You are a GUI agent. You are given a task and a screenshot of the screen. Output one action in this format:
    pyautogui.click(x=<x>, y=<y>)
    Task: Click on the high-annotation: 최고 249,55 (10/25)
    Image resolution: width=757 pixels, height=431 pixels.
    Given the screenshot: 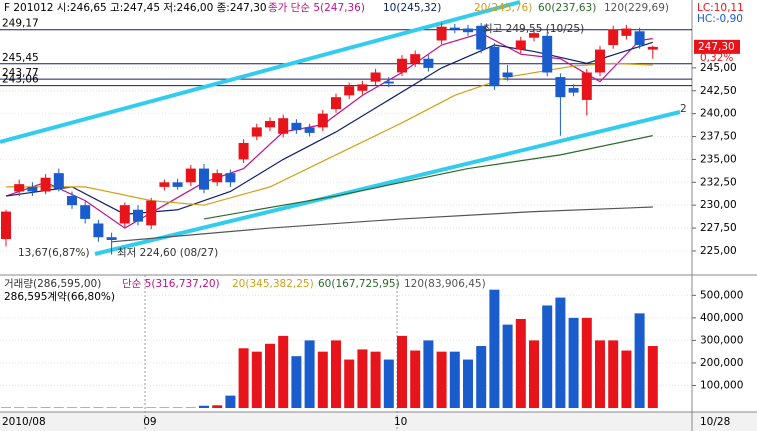 What is the action you would take?
    pyautogui.click(x=533, y=29)
    